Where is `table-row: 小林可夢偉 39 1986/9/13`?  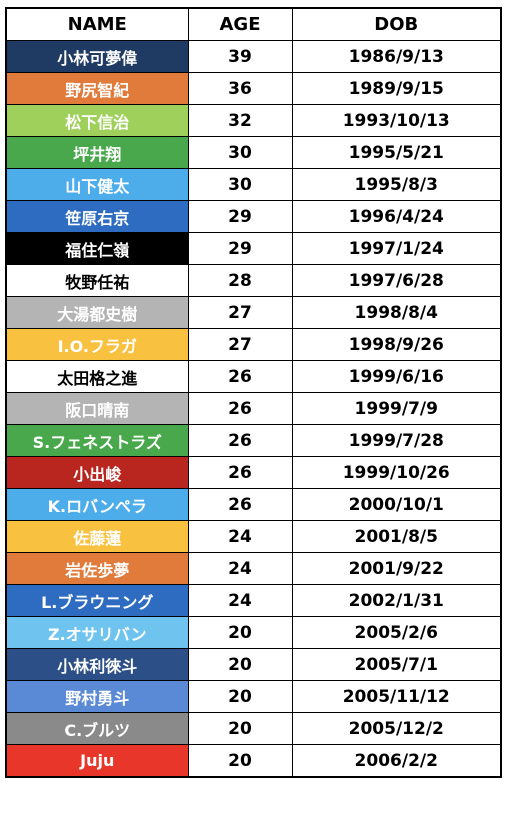 table-row: 小林可夢偉 39 1986/9/13 is located at coordinates (253, 56).